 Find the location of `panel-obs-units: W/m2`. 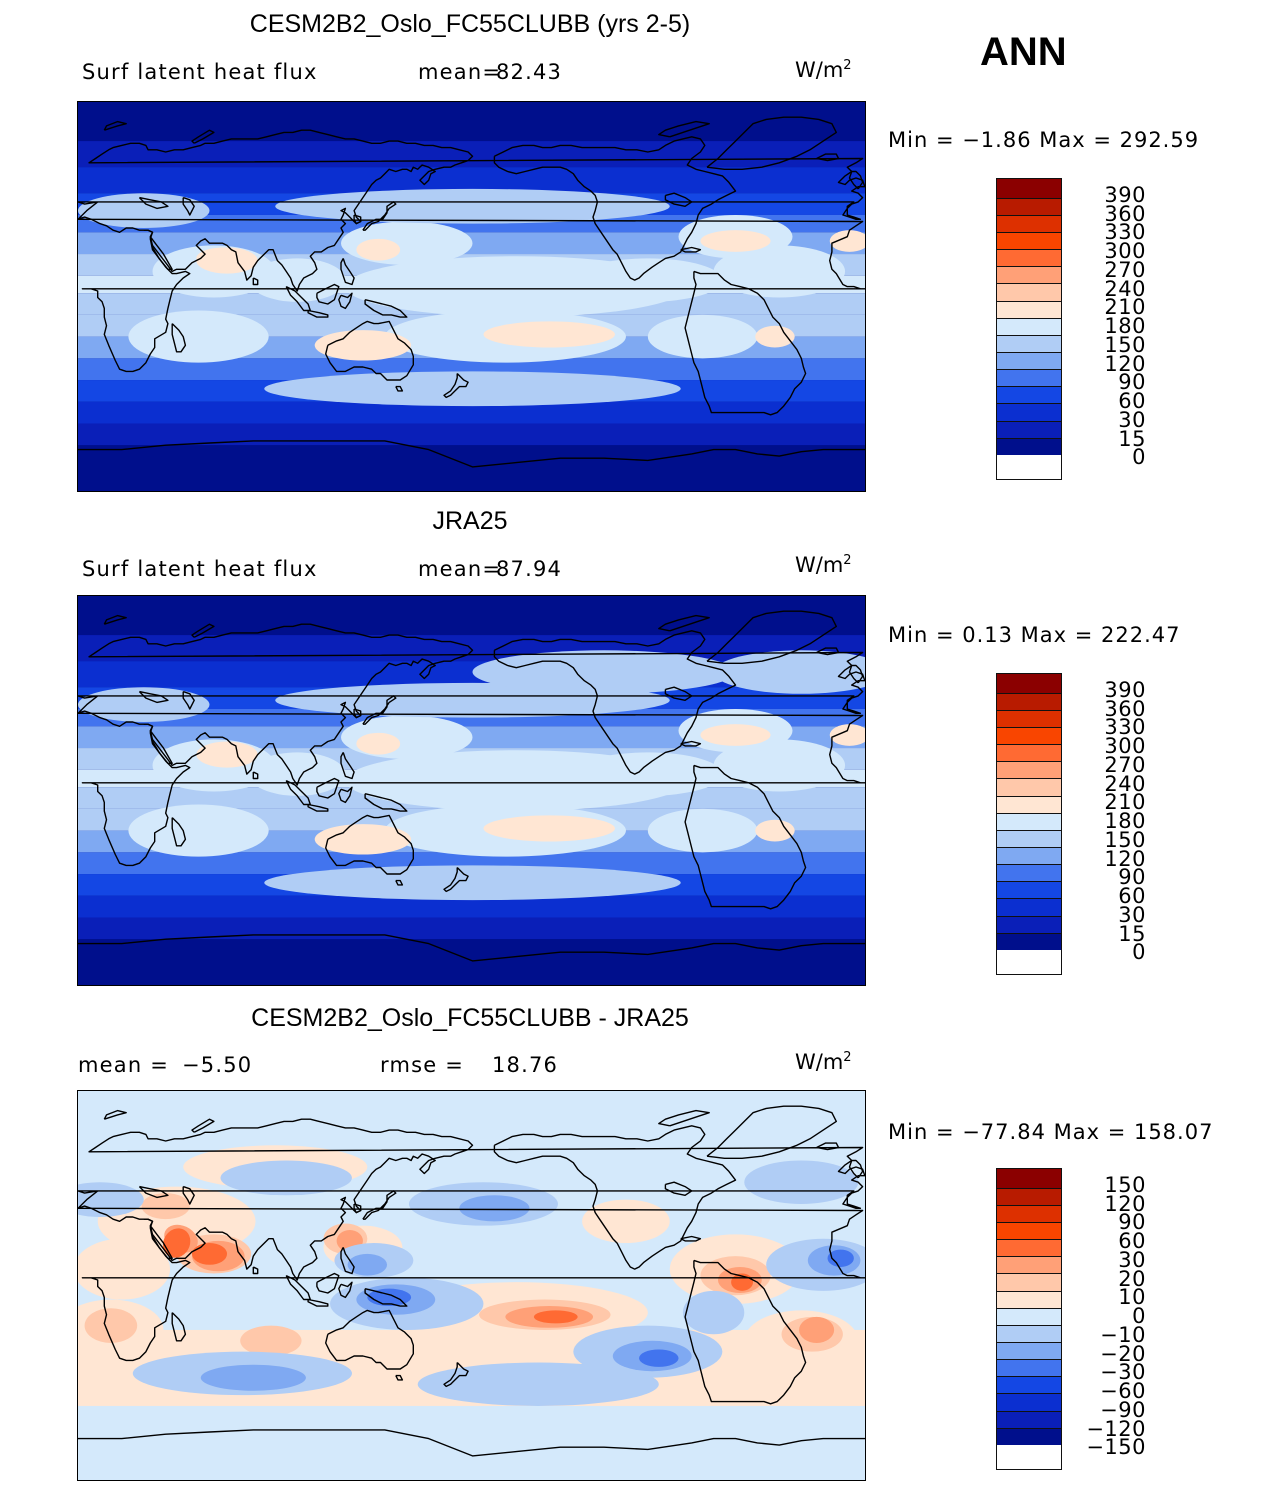

panel-obs-units: W/m2 is located at coordinates (823, 565).